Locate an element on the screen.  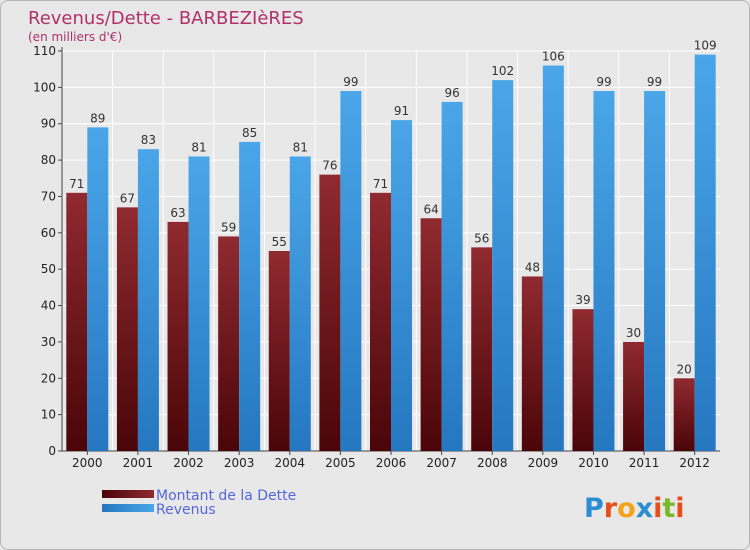
x-tick-label: 2000 is located at coordinates (87, 463).